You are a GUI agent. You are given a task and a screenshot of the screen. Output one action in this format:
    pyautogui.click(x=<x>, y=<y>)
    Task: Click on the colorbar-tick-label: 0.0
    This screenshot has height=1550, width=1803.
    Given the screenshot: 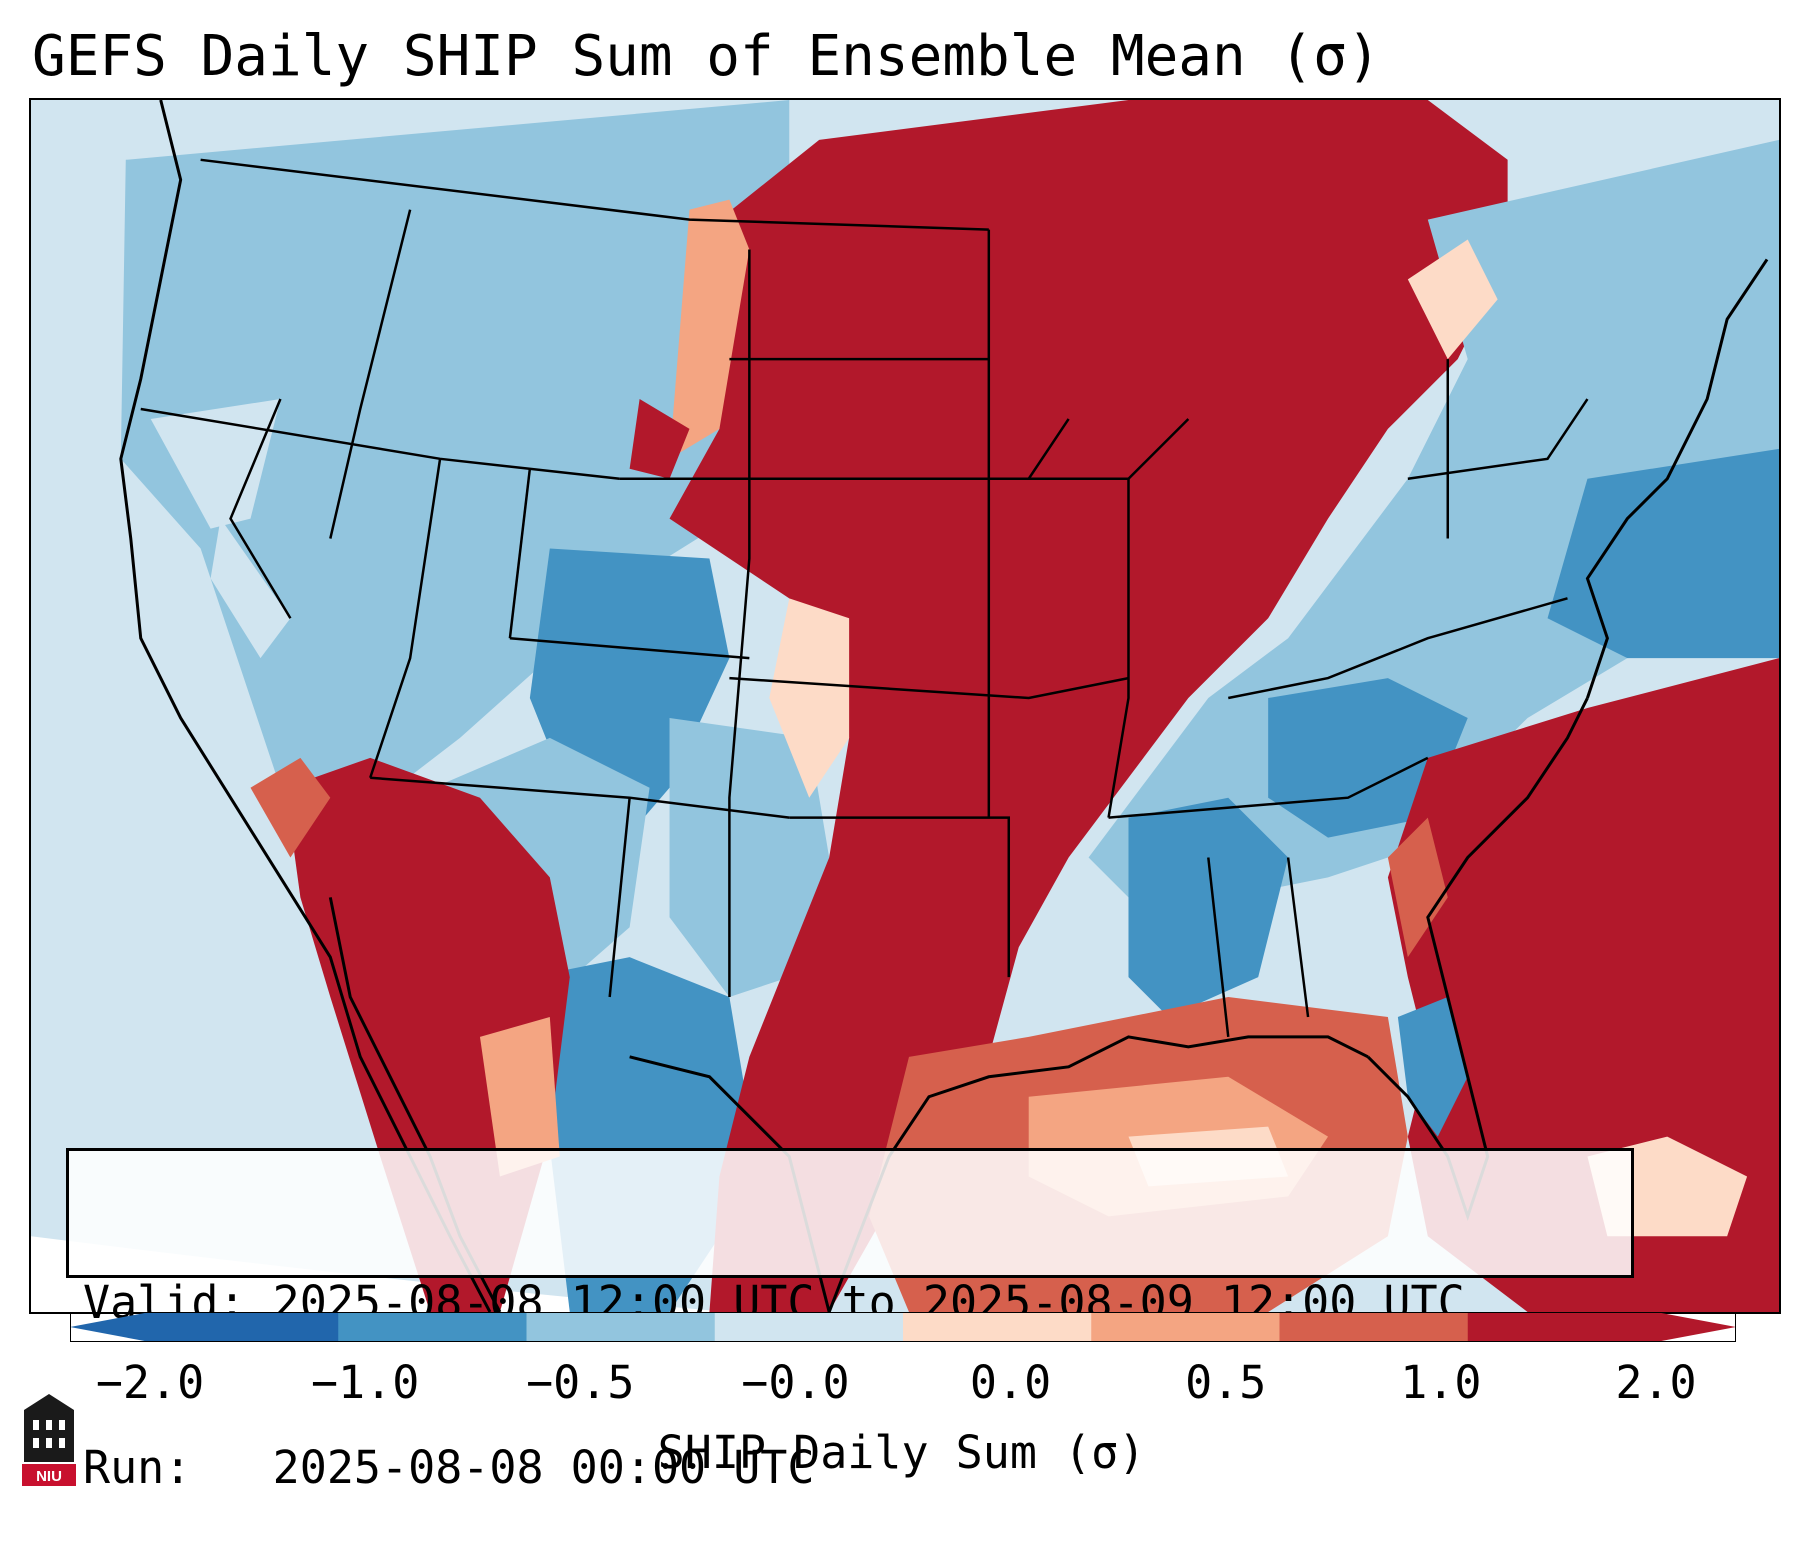 What is the action you would take?
    pyautogui.click(x=1010, y=1382)
    